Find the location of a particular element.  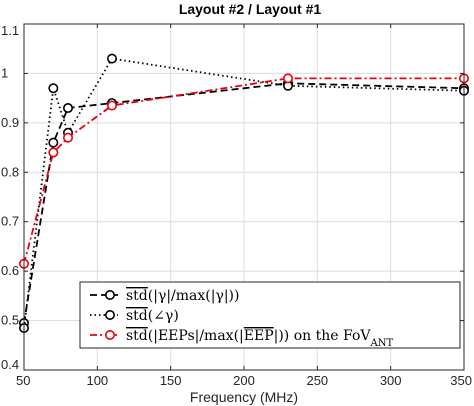

y-tick-label: 0.6 is located at coordinates (10, 270).